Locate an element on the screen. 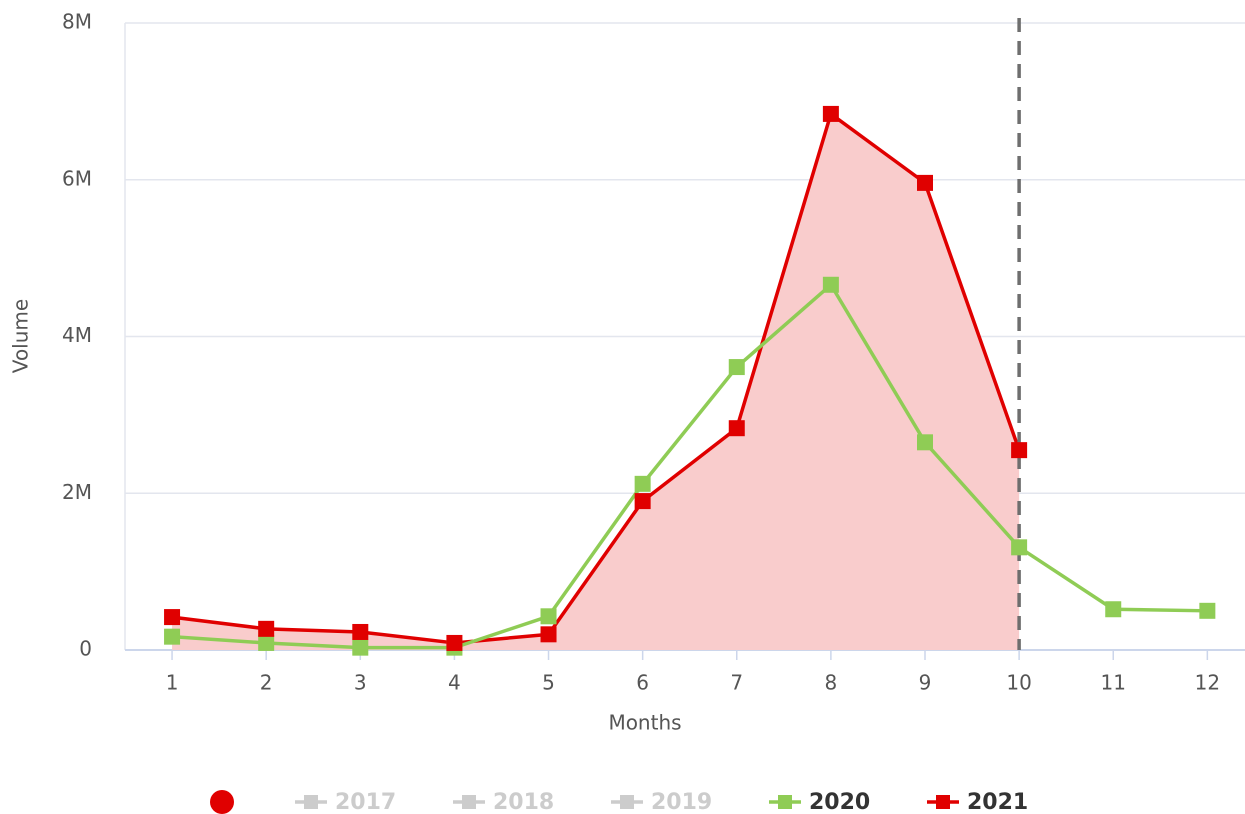 The height and width of the screenshot is (814, 1245). y-tick-label: 0 is located at coordinates (85, 649).